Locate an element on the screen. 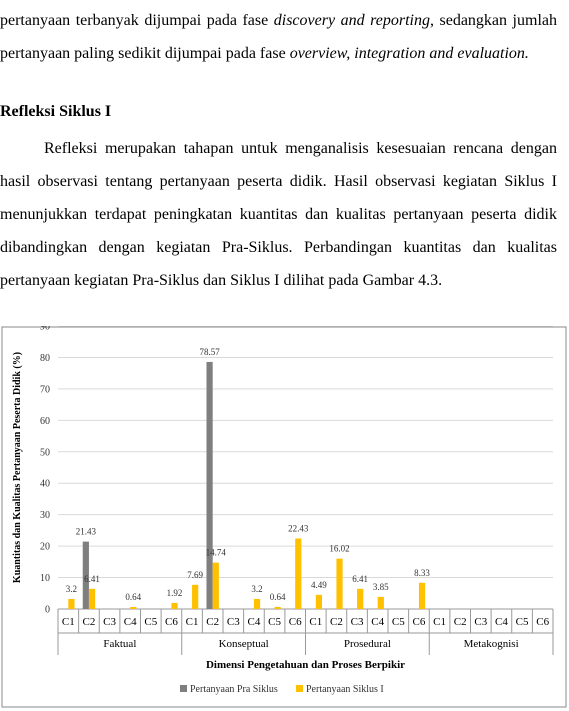 The width and height of the screenshot is (569, 711). y-tick-label: 0 is located at coordinates (47, 610).